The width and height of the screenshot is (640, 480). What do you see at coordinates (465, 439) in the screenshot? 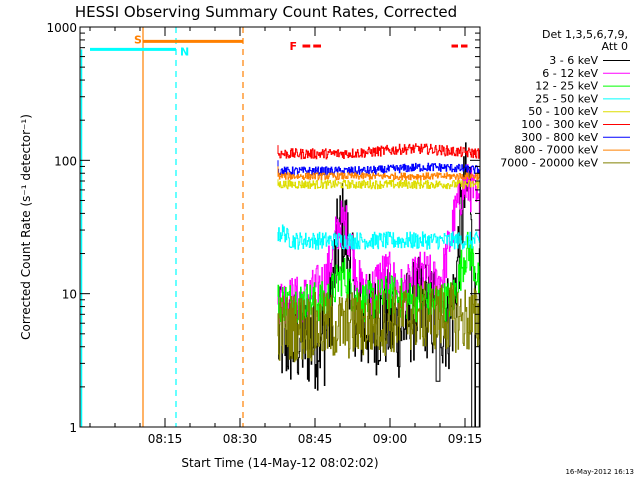
I see `x-tick-label: 09:15` at bounding box center [465, 439].